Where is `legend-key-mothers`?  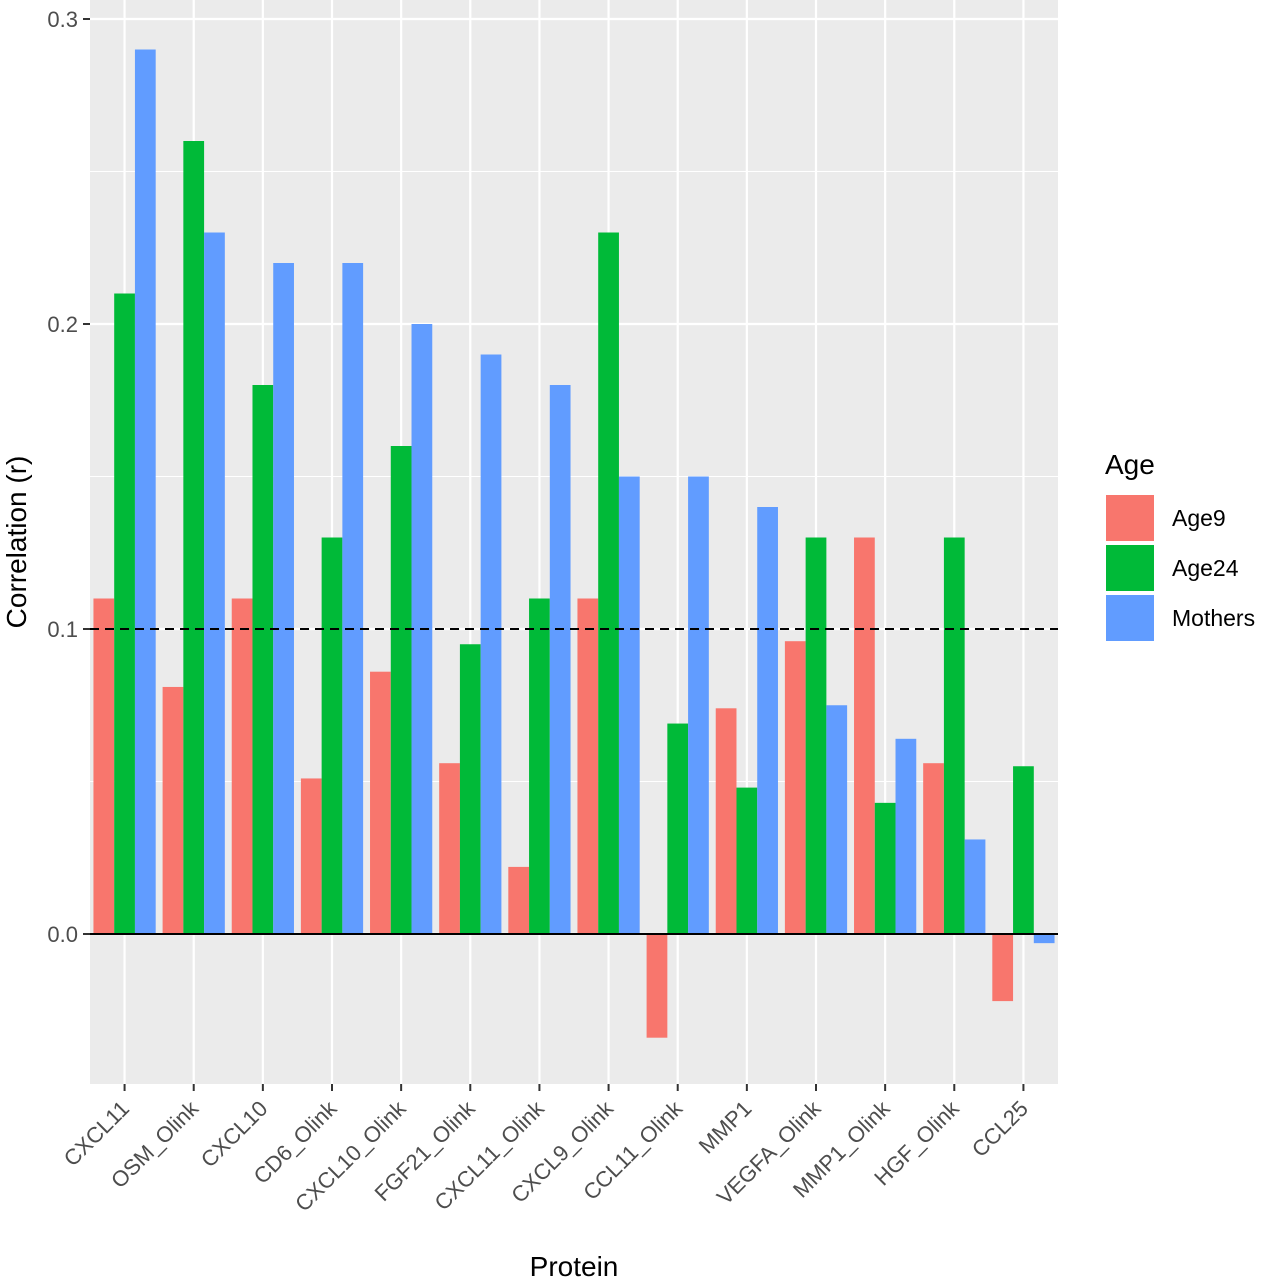 legend-key-mothers is located at coordinates (1130, 618).